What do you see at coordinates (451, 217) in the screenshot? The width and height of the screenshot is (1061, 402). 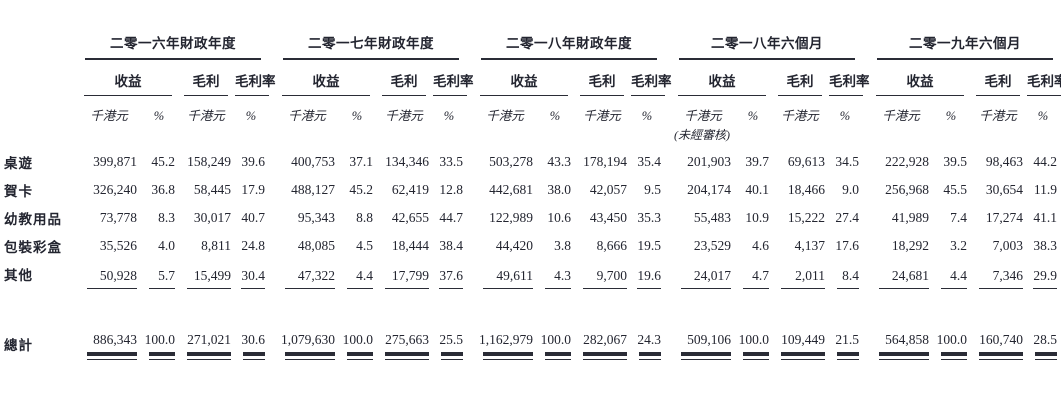 I see `value-text: 44.7` at bounding box center [451, 217].